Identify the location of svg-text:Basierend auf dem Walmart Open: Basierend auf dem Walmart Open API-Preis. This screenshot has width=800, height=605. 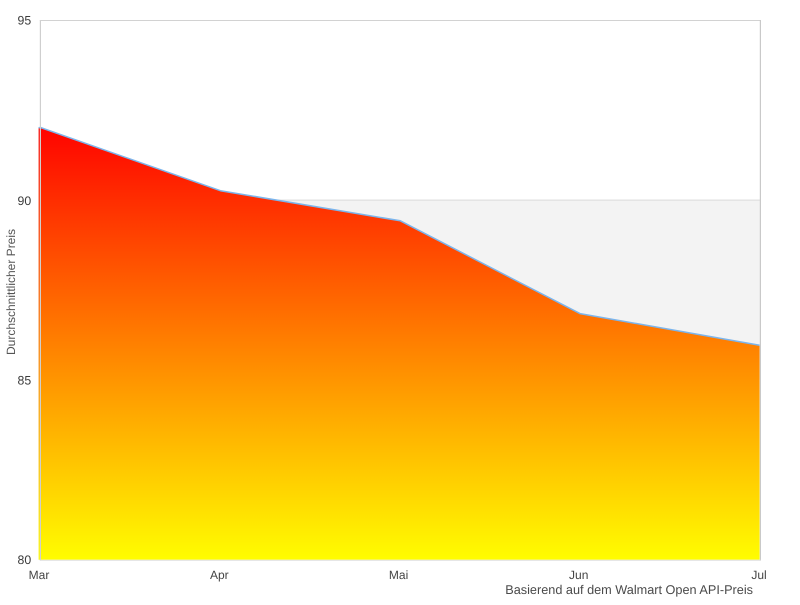
(629, 590).